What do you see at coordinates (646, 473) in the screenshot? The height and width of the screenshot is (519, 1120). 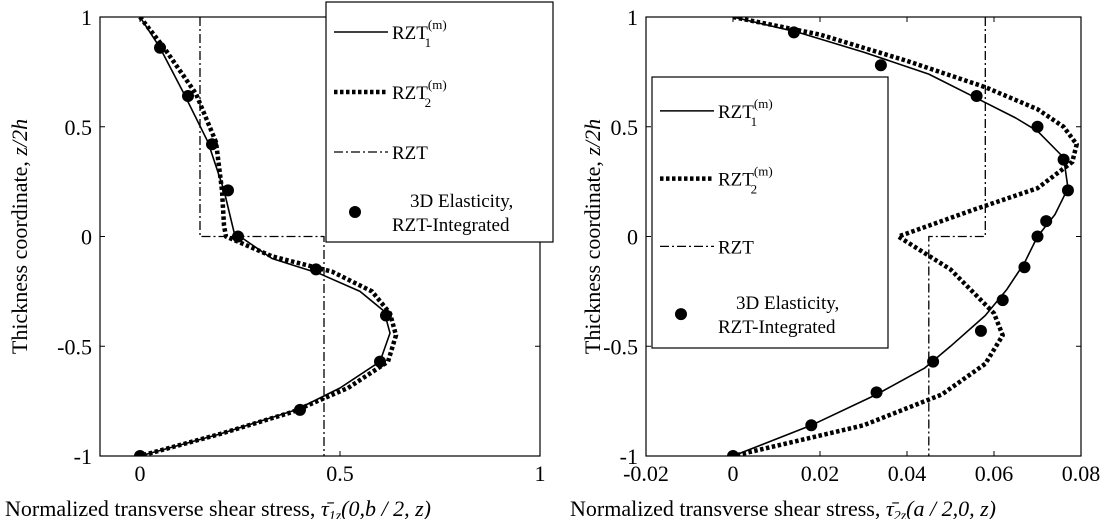 I see `x-tick-label: -0.02` at bounding box center [646, 473].